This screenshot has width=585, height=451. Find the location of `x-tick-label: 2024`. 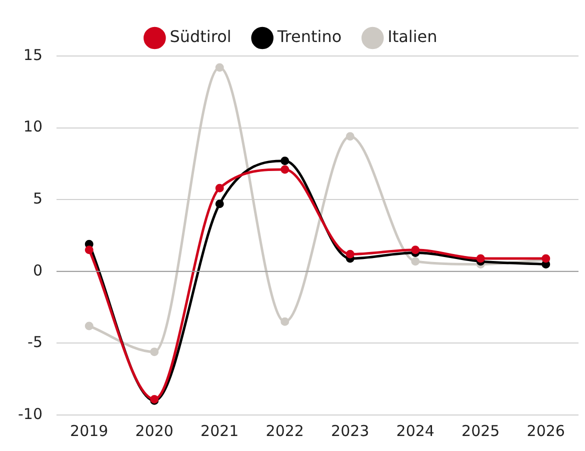

x-tick-label: 2024 is located at coordinates (415, 431).